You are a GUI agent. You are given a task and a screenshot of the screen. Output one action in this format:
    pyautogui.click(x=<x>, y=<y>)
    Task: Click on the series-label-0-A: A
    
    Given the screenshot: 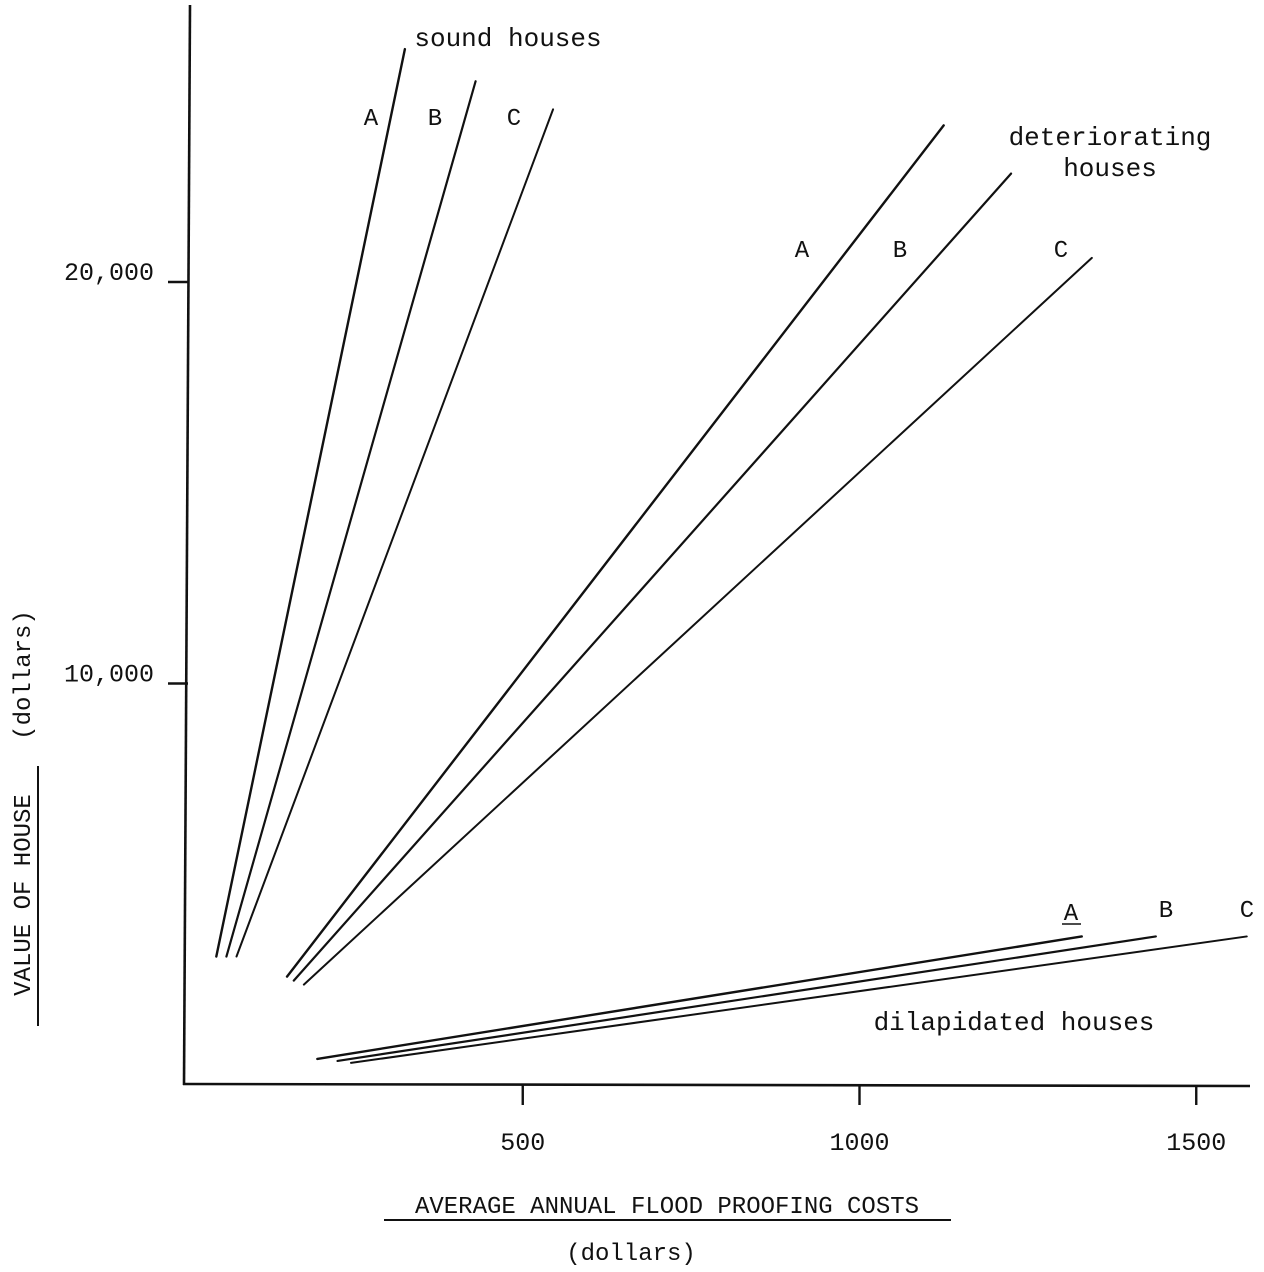 What is the action you would take?
    pyautogui.click(x=371, y=119)
    